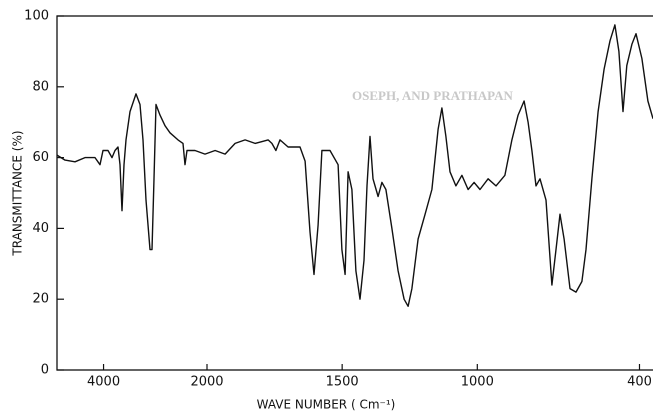 This screenshot has width=653, height=414. I want to click on bleed-through-text: OSEPH, AND PRATHAPAN, so click(433, 95).